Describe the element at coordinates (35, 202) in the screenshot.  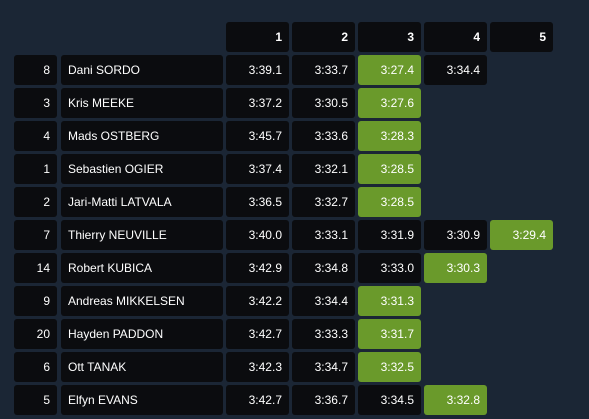
I see `driver-number: 2` at that location.